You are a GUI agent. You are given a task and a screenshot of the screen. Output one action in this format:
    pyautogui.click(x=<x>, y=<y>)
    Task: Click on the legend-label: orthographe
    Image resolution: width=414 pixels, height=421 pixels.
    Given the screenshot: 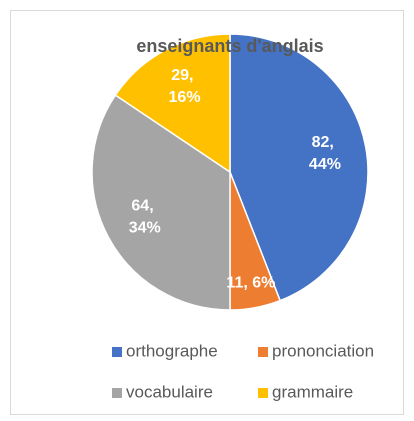 What is the action you would take?
    pyautogui.click(x=172, y=350)
    